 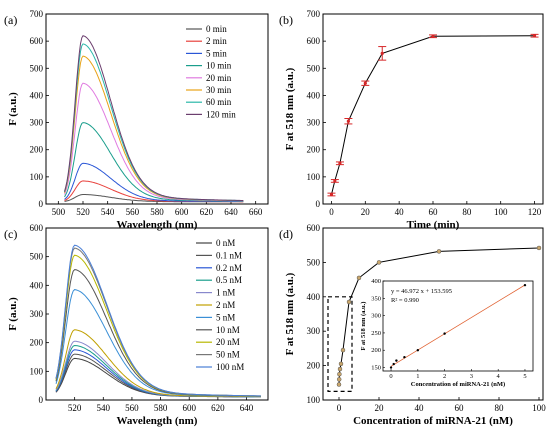 I want to click on fit-line, so click(x=458, y=325).